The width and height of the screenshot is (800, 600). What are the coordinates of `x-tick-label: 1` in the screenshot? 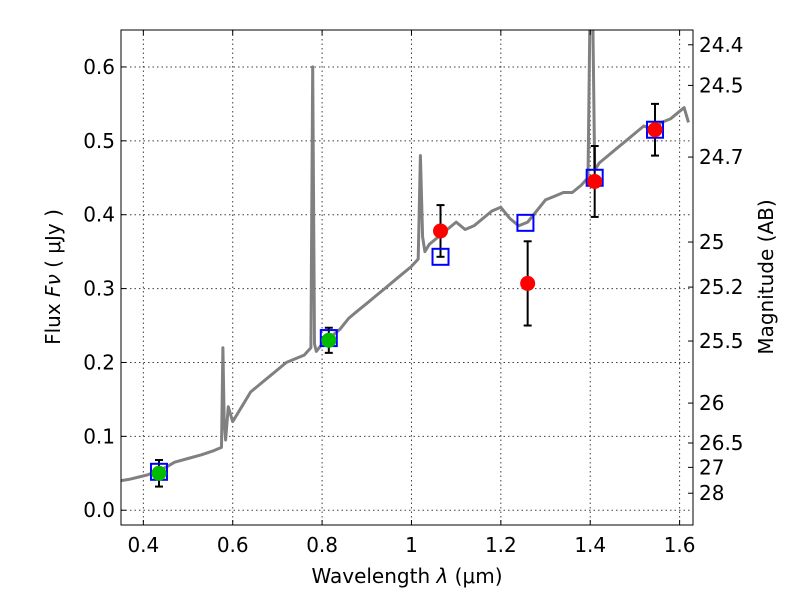 It's located at (411, 545).